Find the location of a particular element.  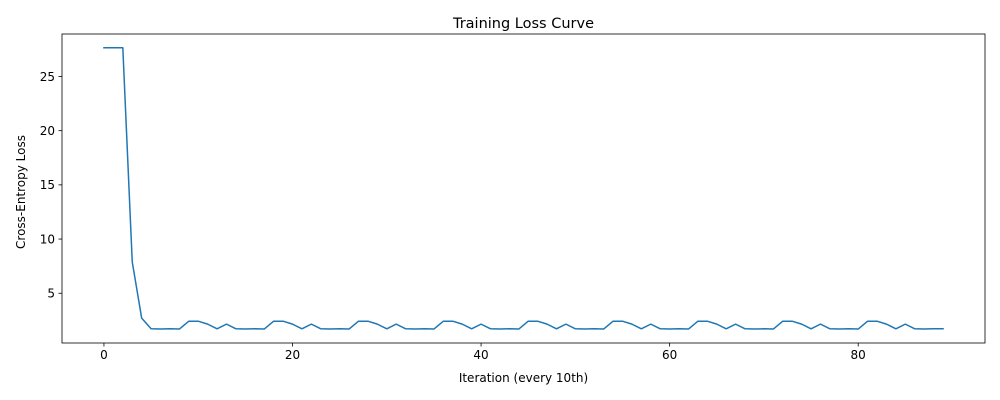

x-tick-label: 80 is located at coordinates (858, 355).